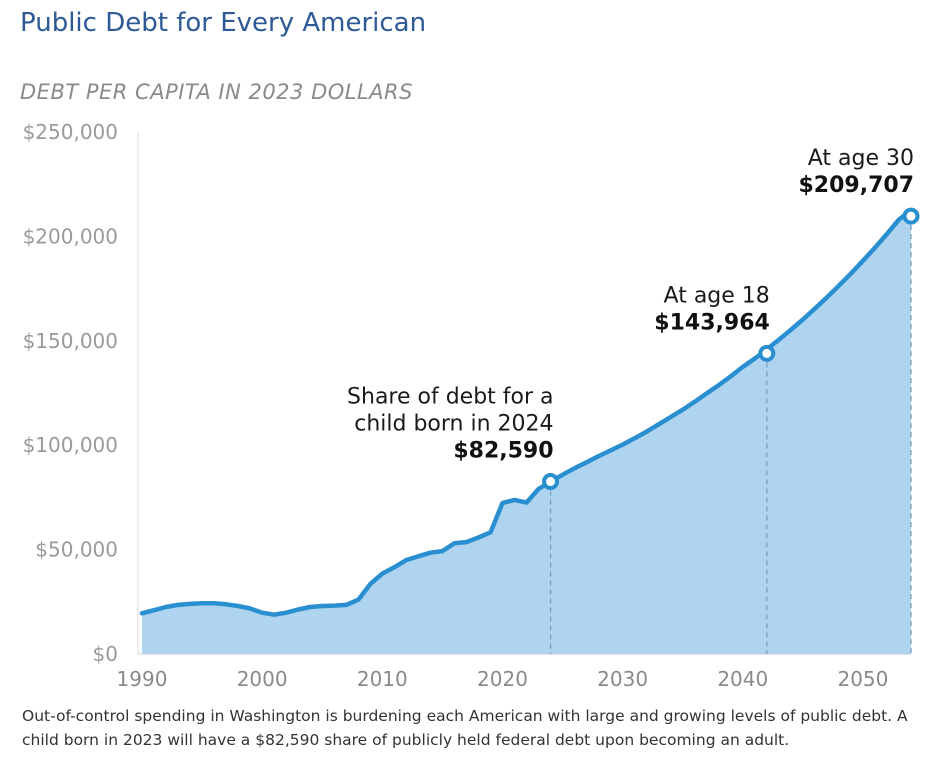 The width and height of the screenshot is (932, 758). What do you see at coordinates (717, 295) in the screenshot?
I see `annotation-label: At age 18` at bounding box center [717, 295].